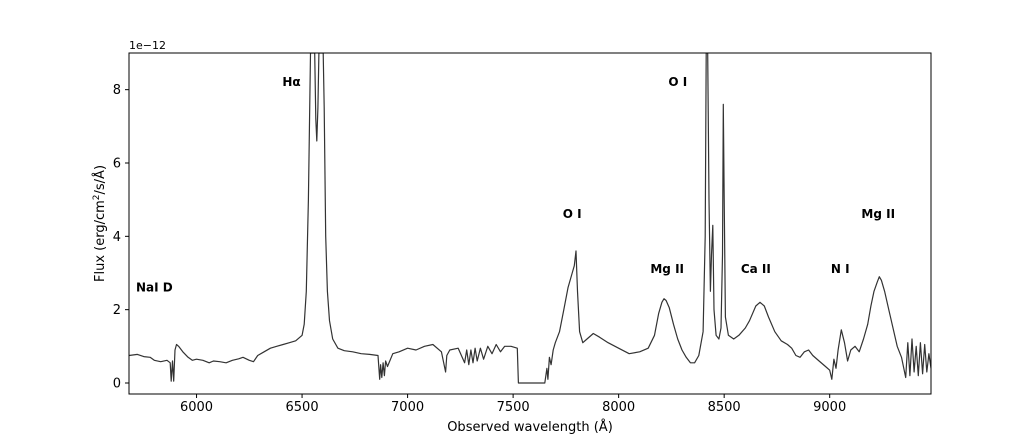  What do you see at coordinates (117, 237) in the screenshot?
I see `y-tick-label: 4` at bounding box center [117, 237].